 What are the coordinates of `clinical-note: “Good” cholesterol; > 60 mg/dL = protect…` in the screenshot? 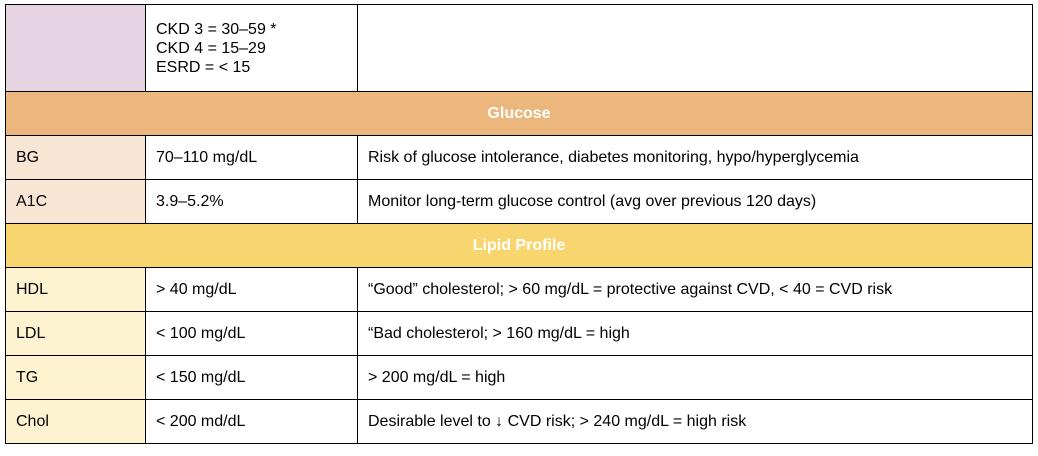 It's located at (695, 289).